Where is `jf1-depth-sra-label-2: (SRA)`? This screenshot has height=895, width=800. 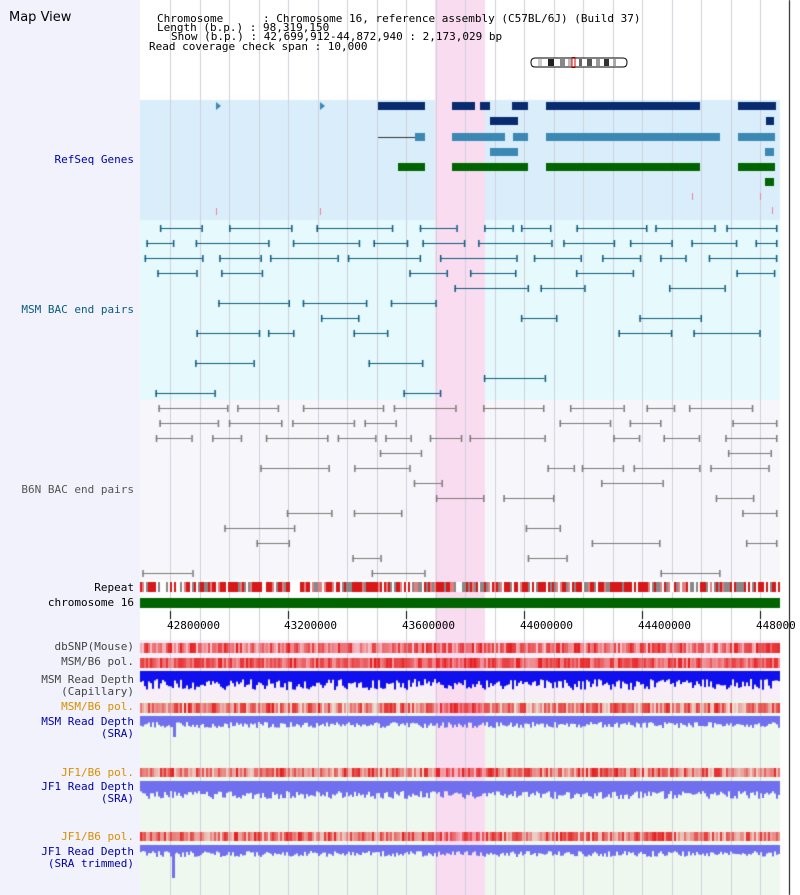
jf1-depth-sra-label-2: (SRA) is located at coordinates (117, 798).